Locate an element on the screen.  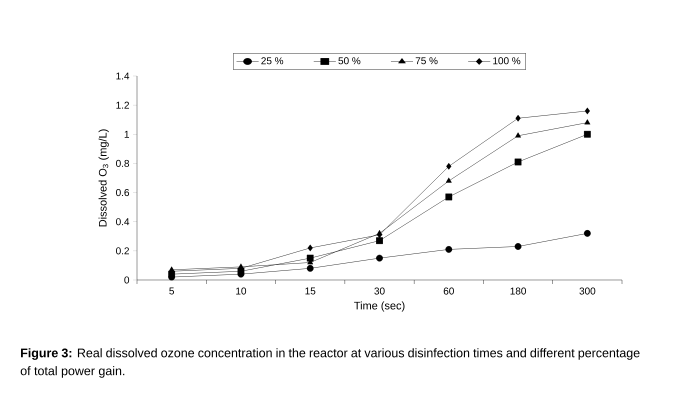
x-tick-label: 60 is located at coordinates (449, 291).